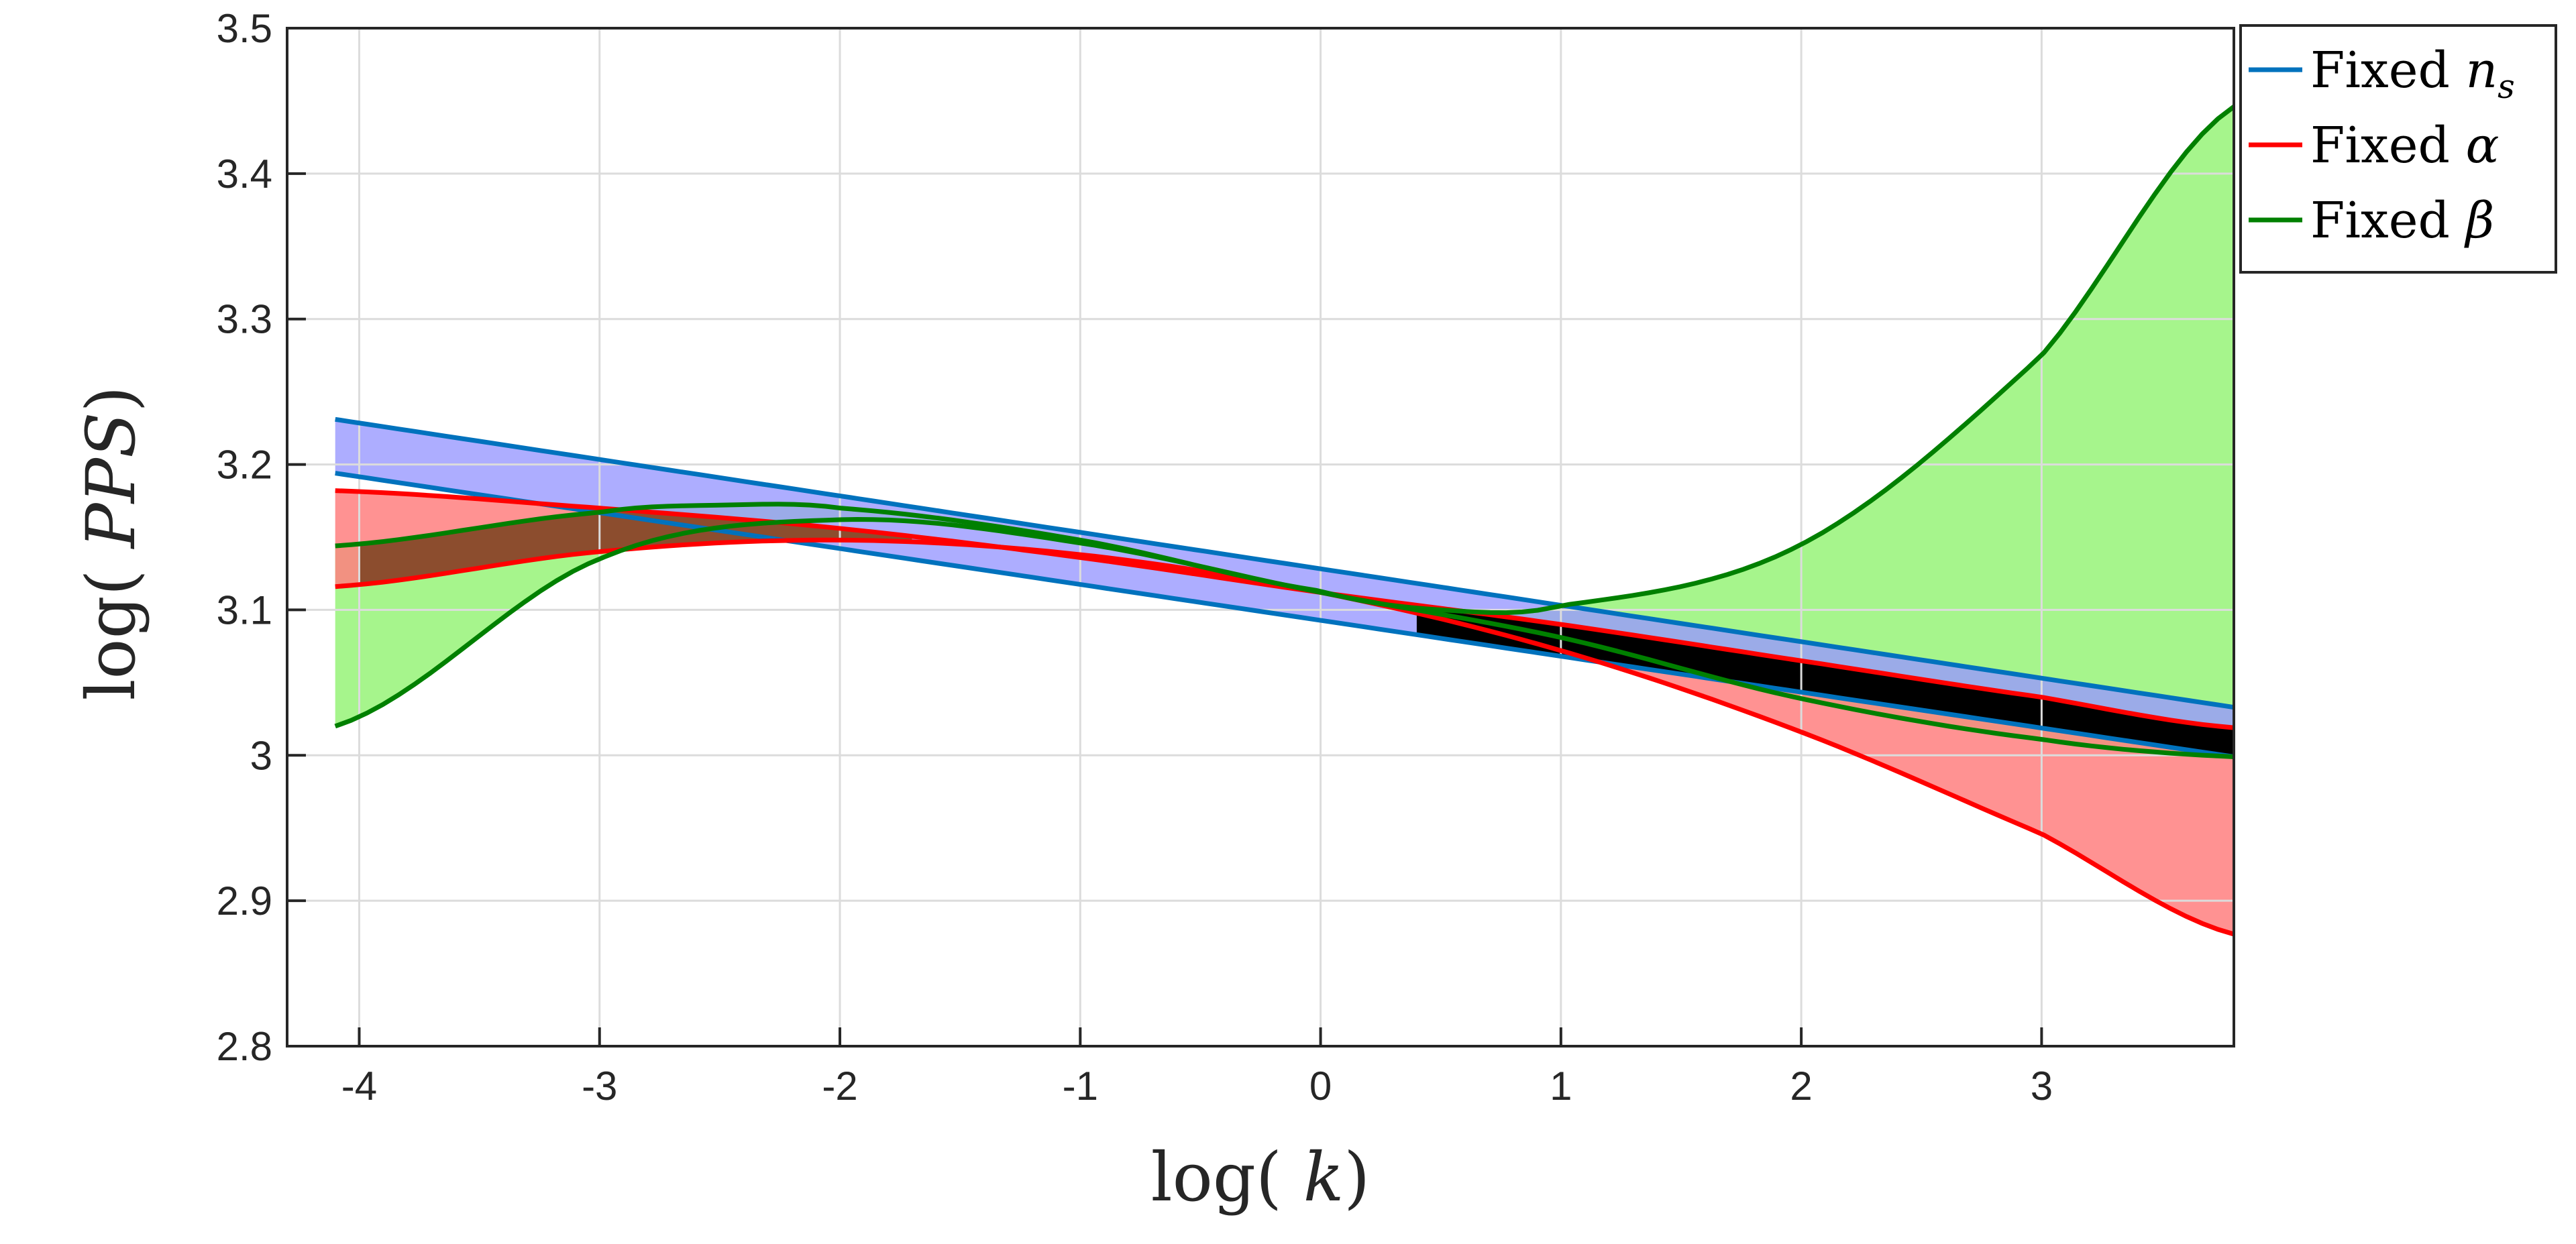 The width and height of the screenshot is (2576, 1244). Describe the element at coordinates (1284, 637) in the screenshot. I see `curve-beta-lower` at that location.